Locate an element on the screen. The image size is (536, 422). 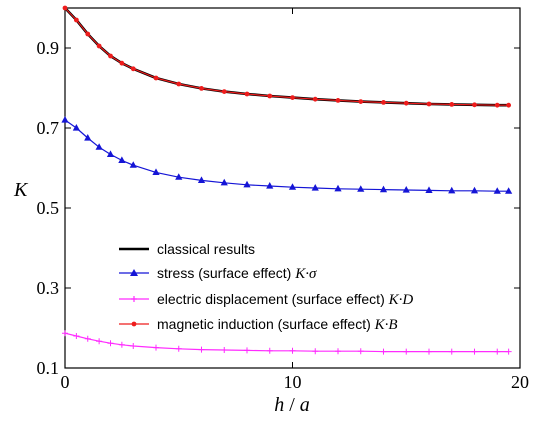
legend-sub-stress: K·σ is located at coordinates (305, 274).